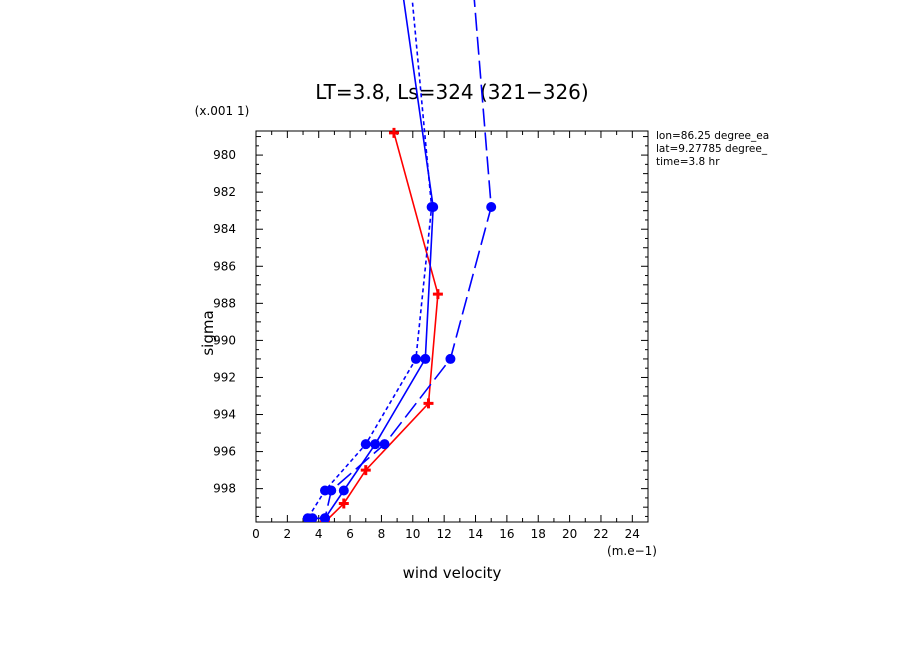 The width and height of the screenshot is (904, 654). Describe the element at coordinates (712, 149) in the screenshot. I see `annotation-lat: lat=9.27785 degree_` at that location.